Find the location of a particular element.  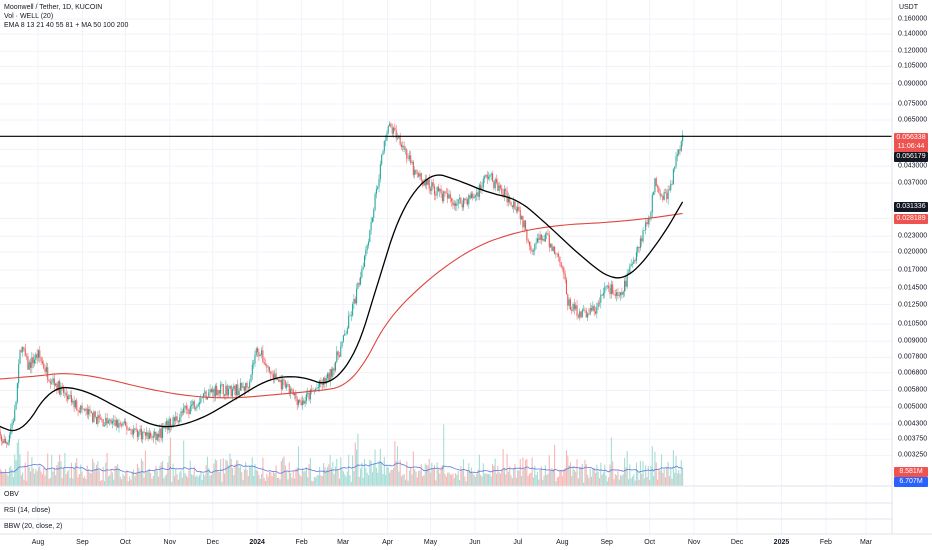

symbol-legend: Moonwell / Tether, 1D, KUCOIN is located at coordinates (53, 7).